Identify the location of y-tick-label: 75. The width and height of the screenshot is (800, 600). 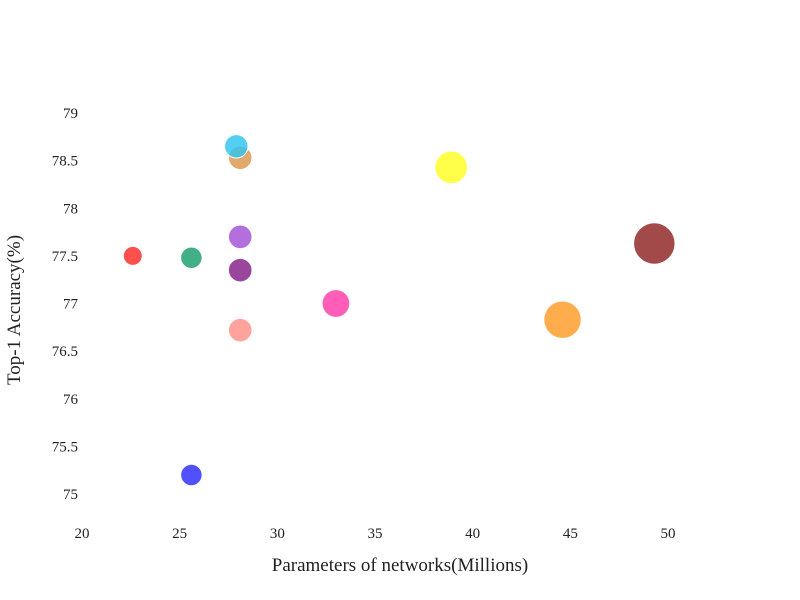
(70, 495).